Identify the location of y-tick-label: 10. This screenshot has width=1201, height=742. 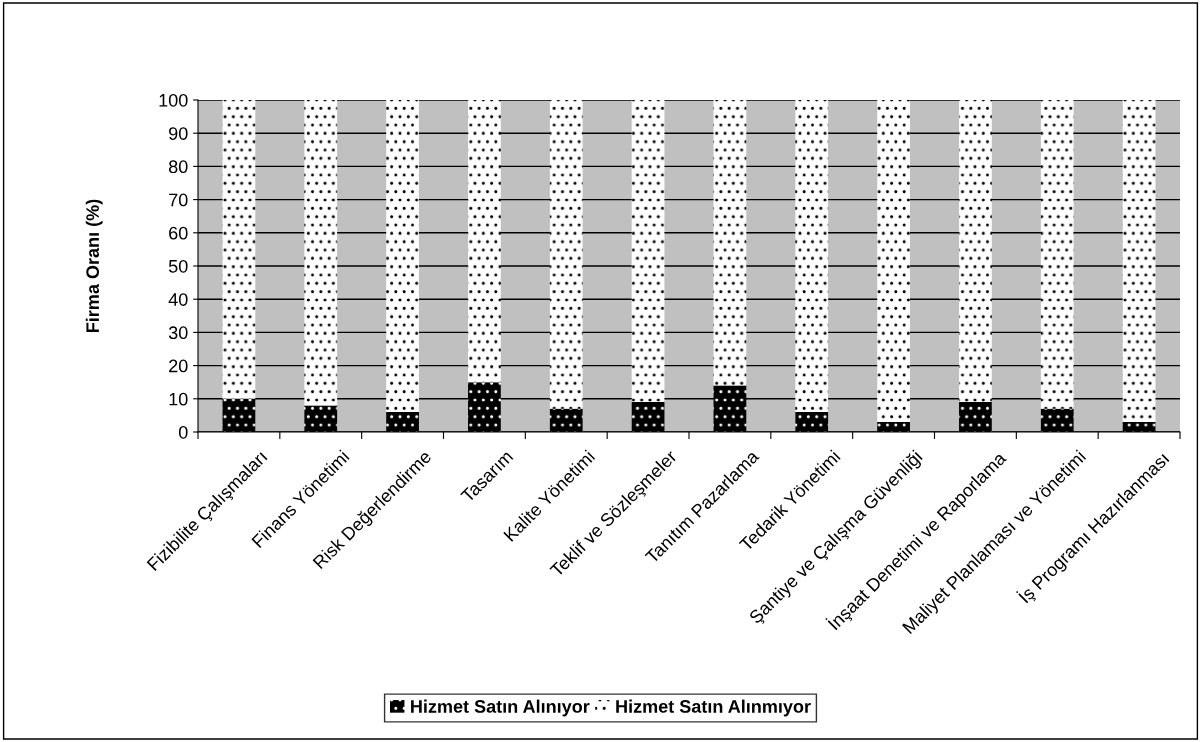
(178, 399).